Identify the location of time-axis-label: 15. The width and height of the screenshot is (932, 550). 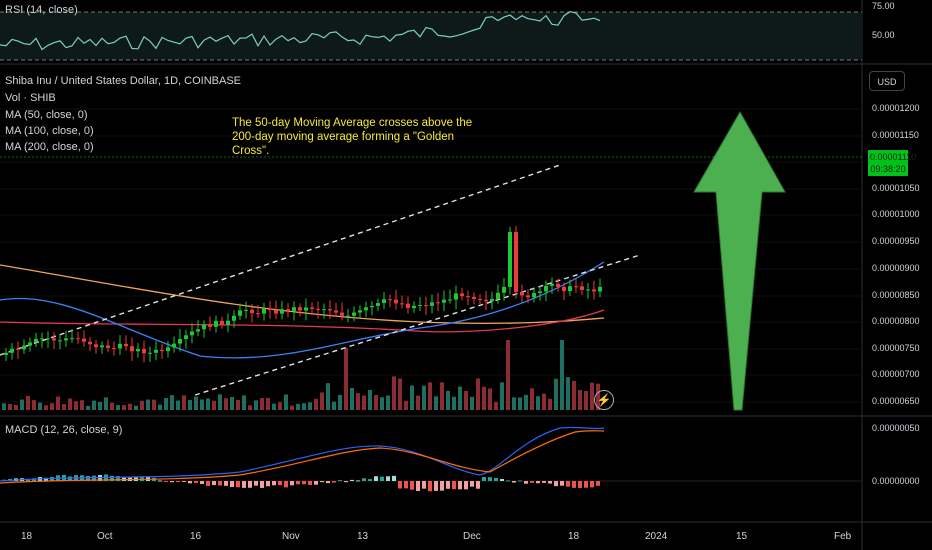
(742, 536).